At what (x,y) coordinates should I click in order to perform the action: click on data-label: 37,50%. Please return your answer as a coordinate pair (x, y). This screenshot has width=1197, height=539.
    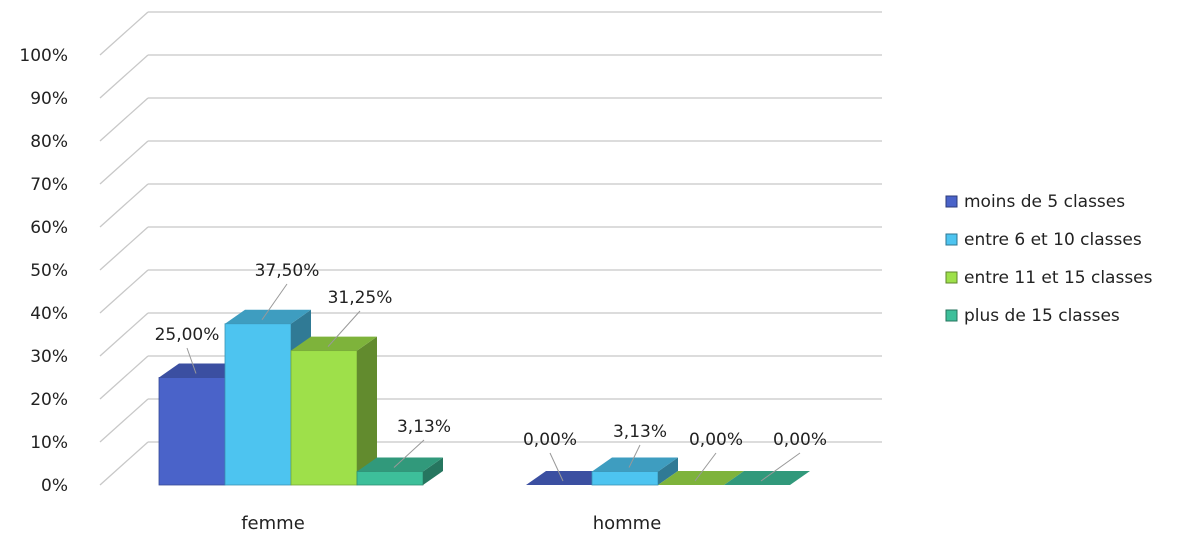
    Looking at the image, I should click on (287, 271).